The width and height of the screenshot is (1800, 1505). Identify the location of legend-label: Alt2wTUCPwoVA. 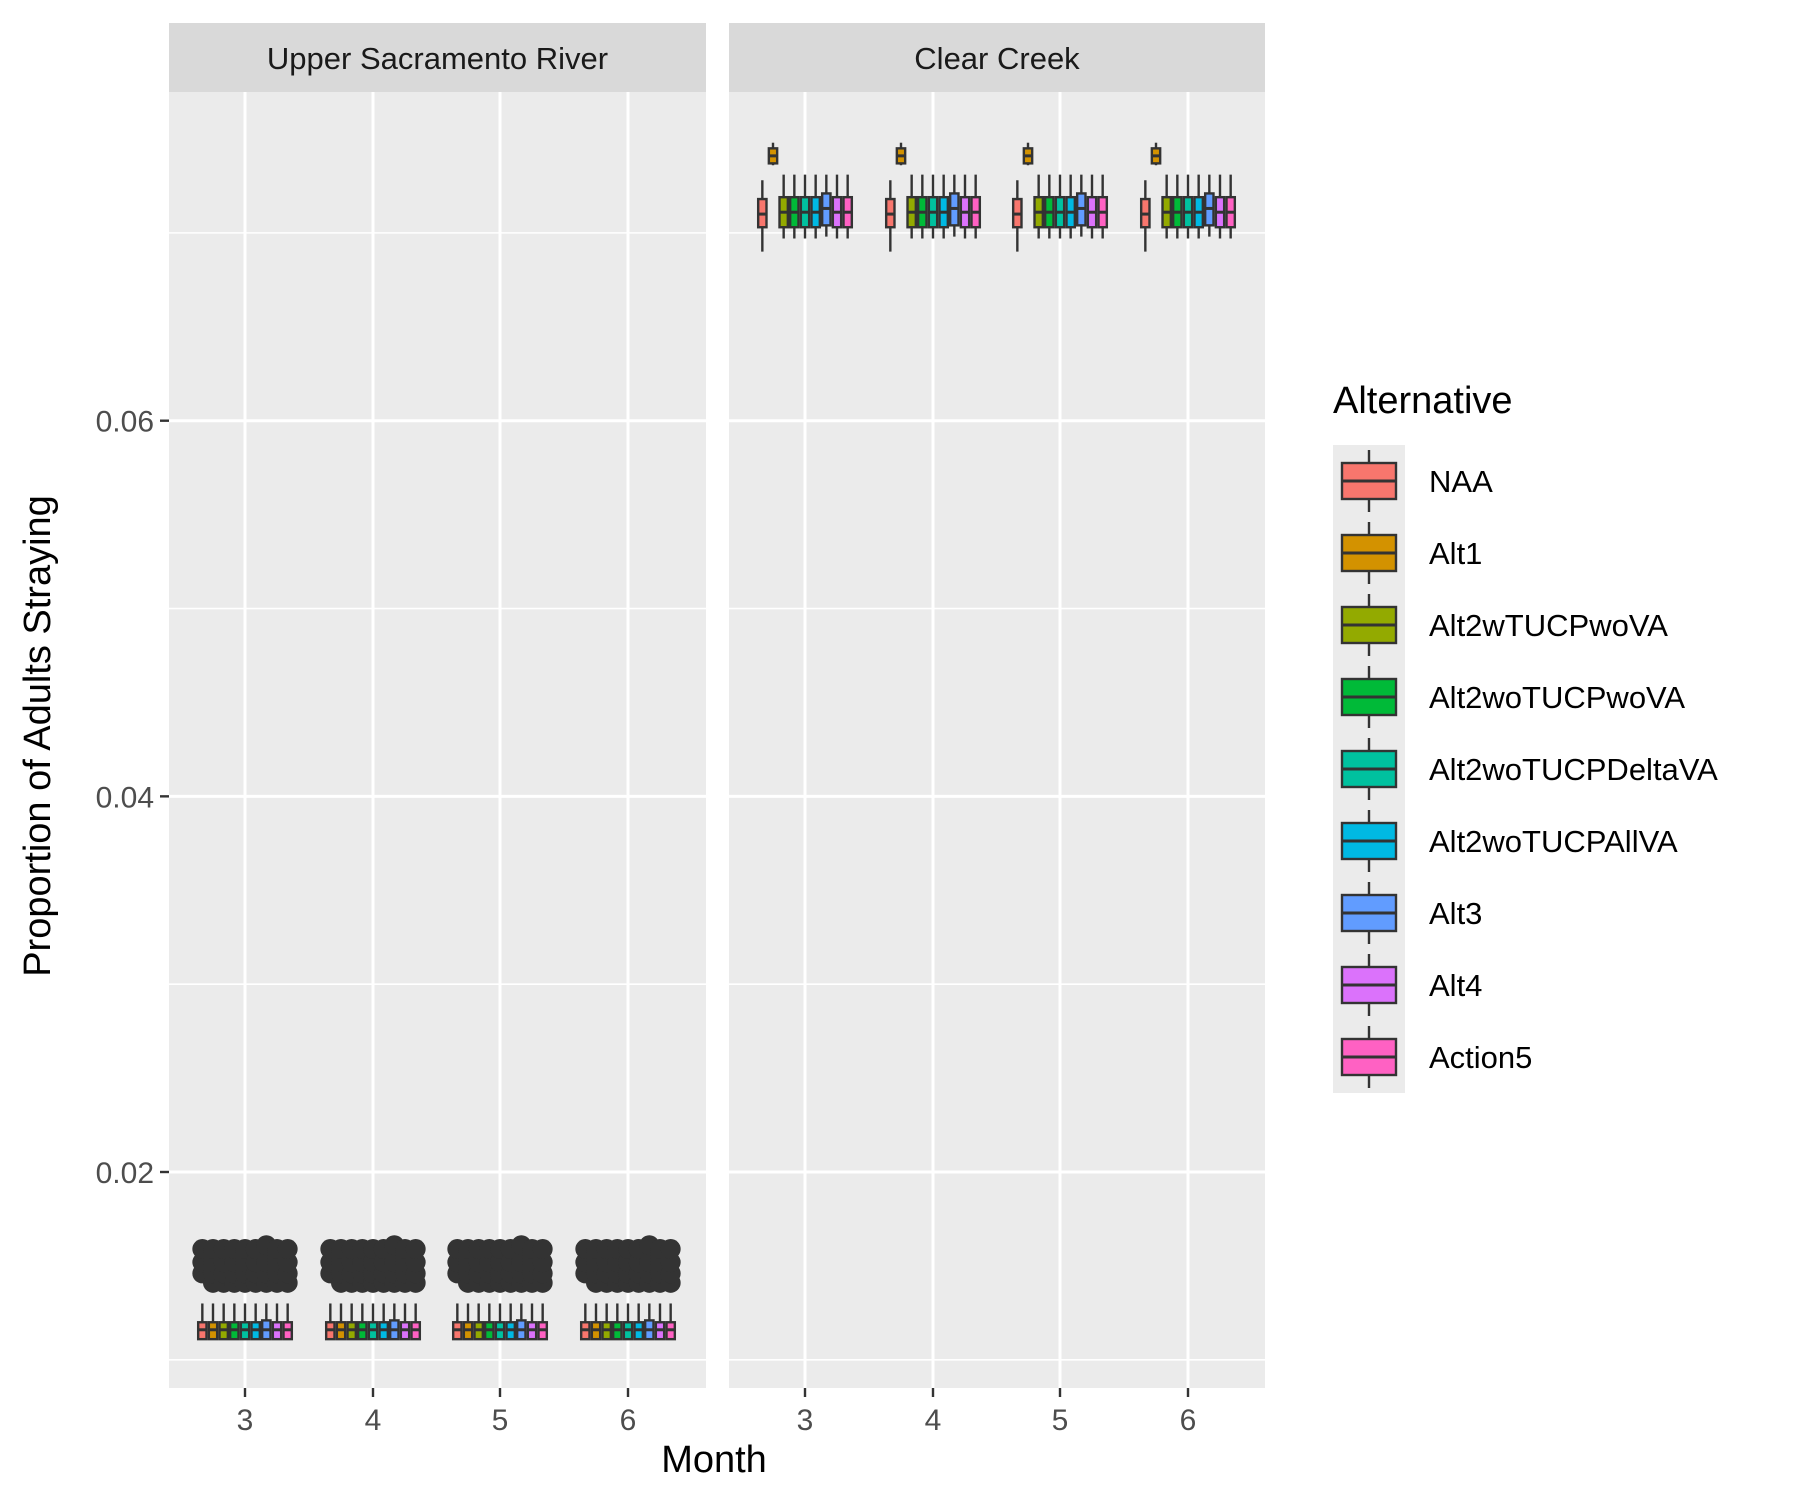
(1548, 625).